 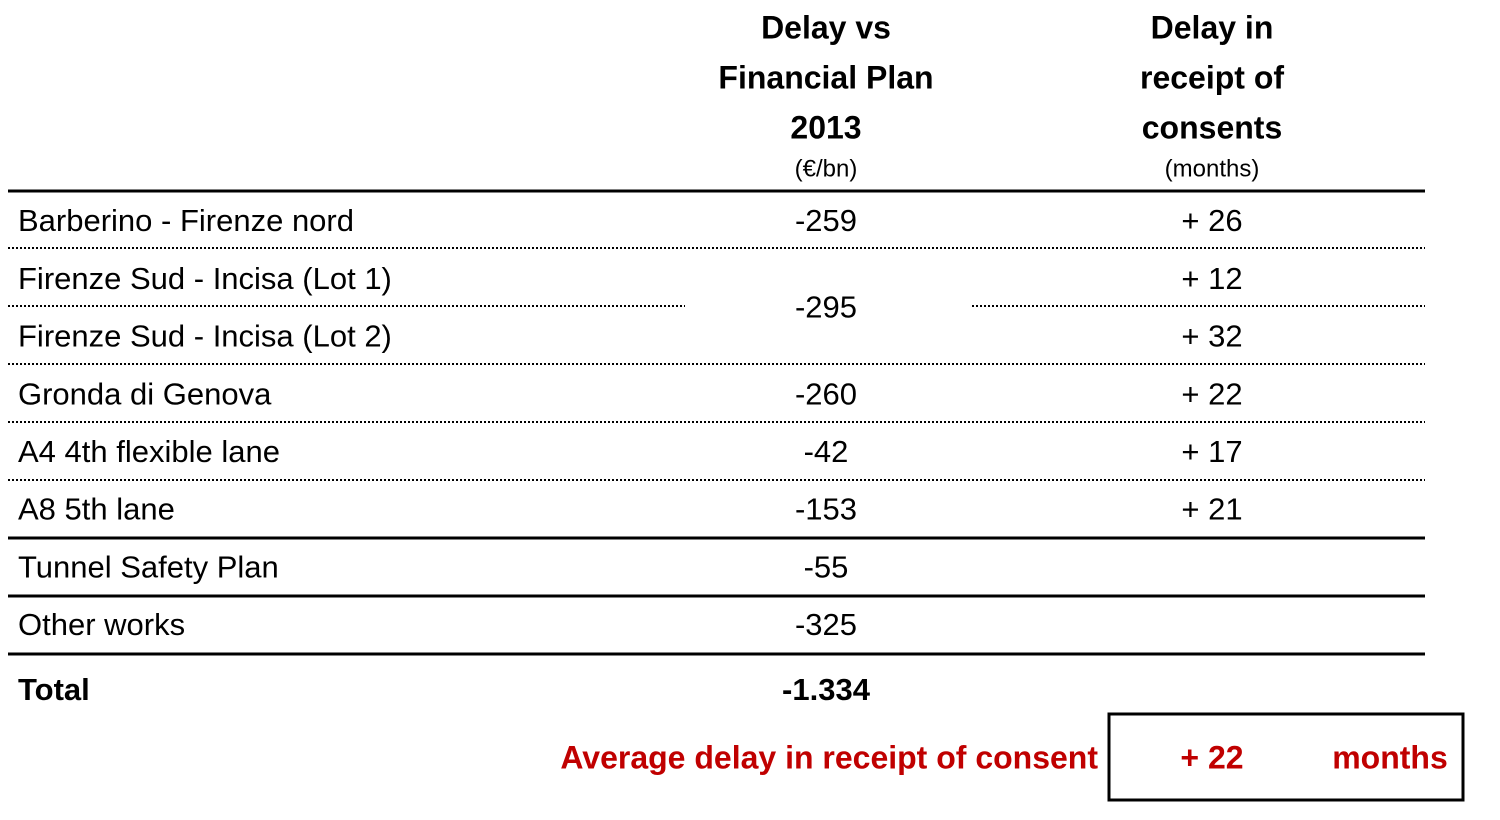 What do you see at coordinates (1286, 757) in the screenshot?
I see `summary-box` at bounding box center [1286, 757].